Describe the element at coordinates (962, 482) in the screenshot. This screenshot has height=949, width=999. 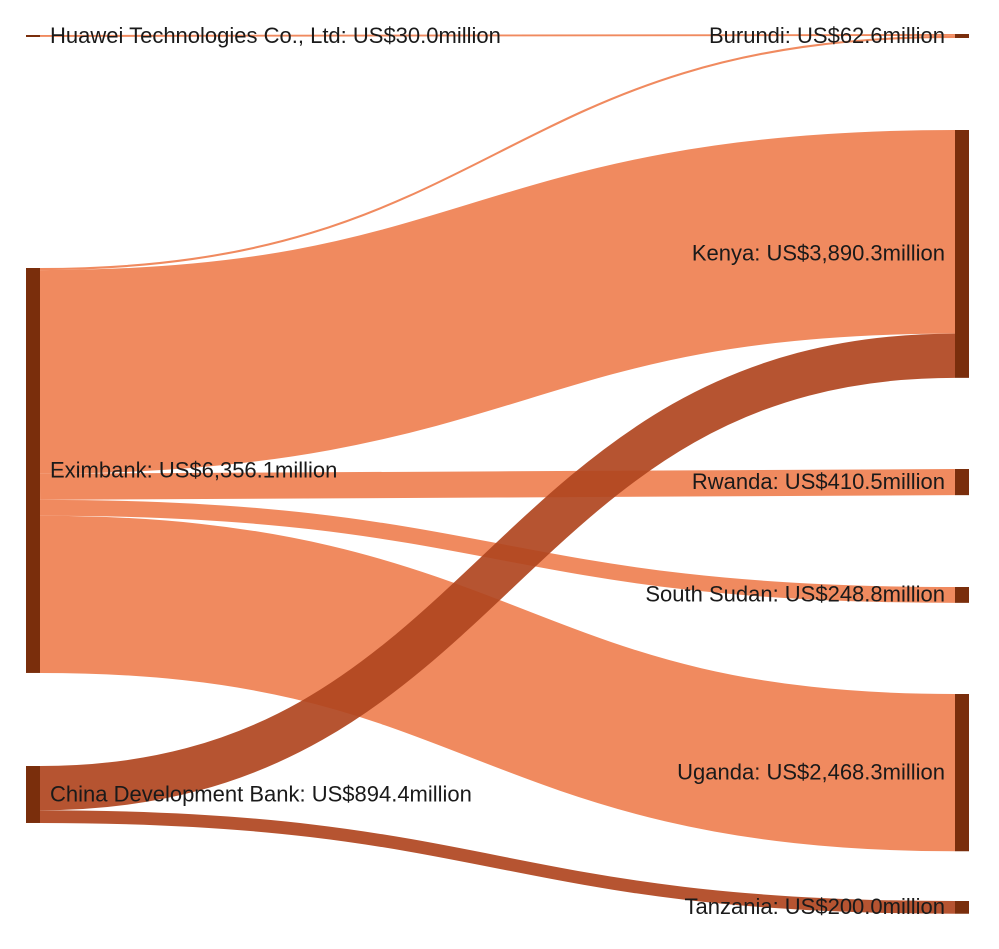
I see `node-rwanda` at that location.